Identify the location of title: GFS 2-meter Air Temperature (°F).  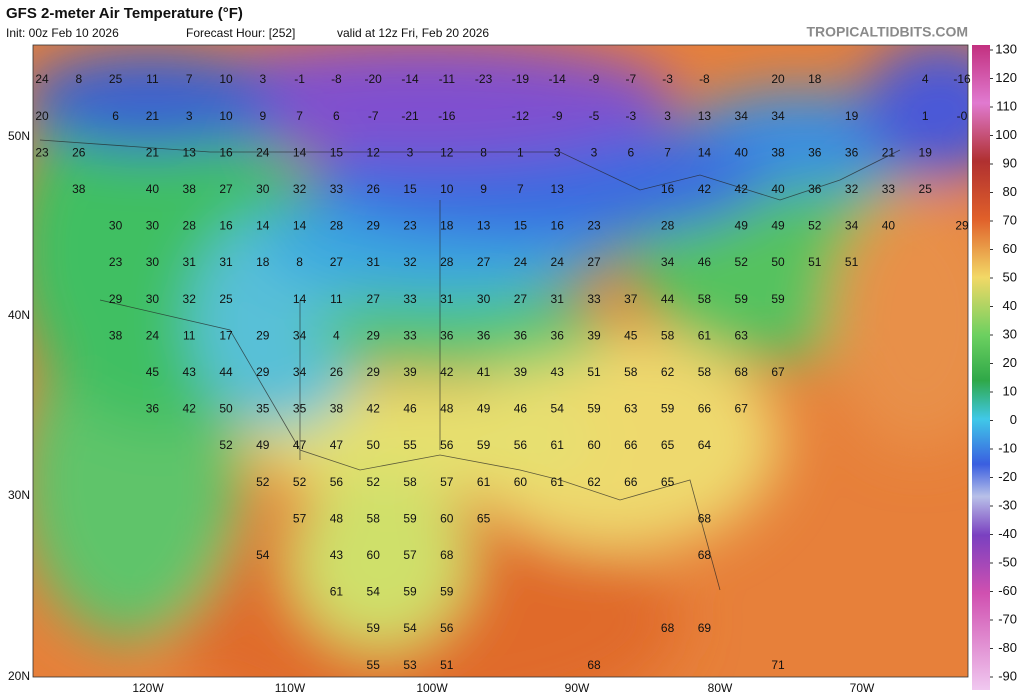
(124, 13).